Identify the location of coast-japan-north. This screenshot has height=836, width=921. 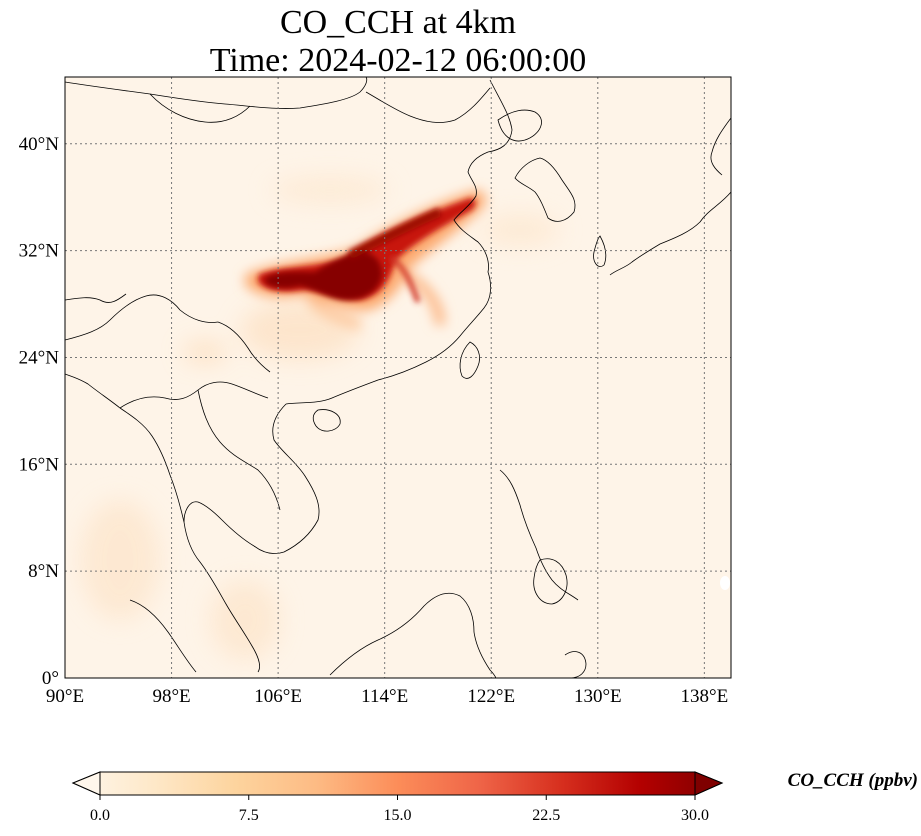
(720, 146).